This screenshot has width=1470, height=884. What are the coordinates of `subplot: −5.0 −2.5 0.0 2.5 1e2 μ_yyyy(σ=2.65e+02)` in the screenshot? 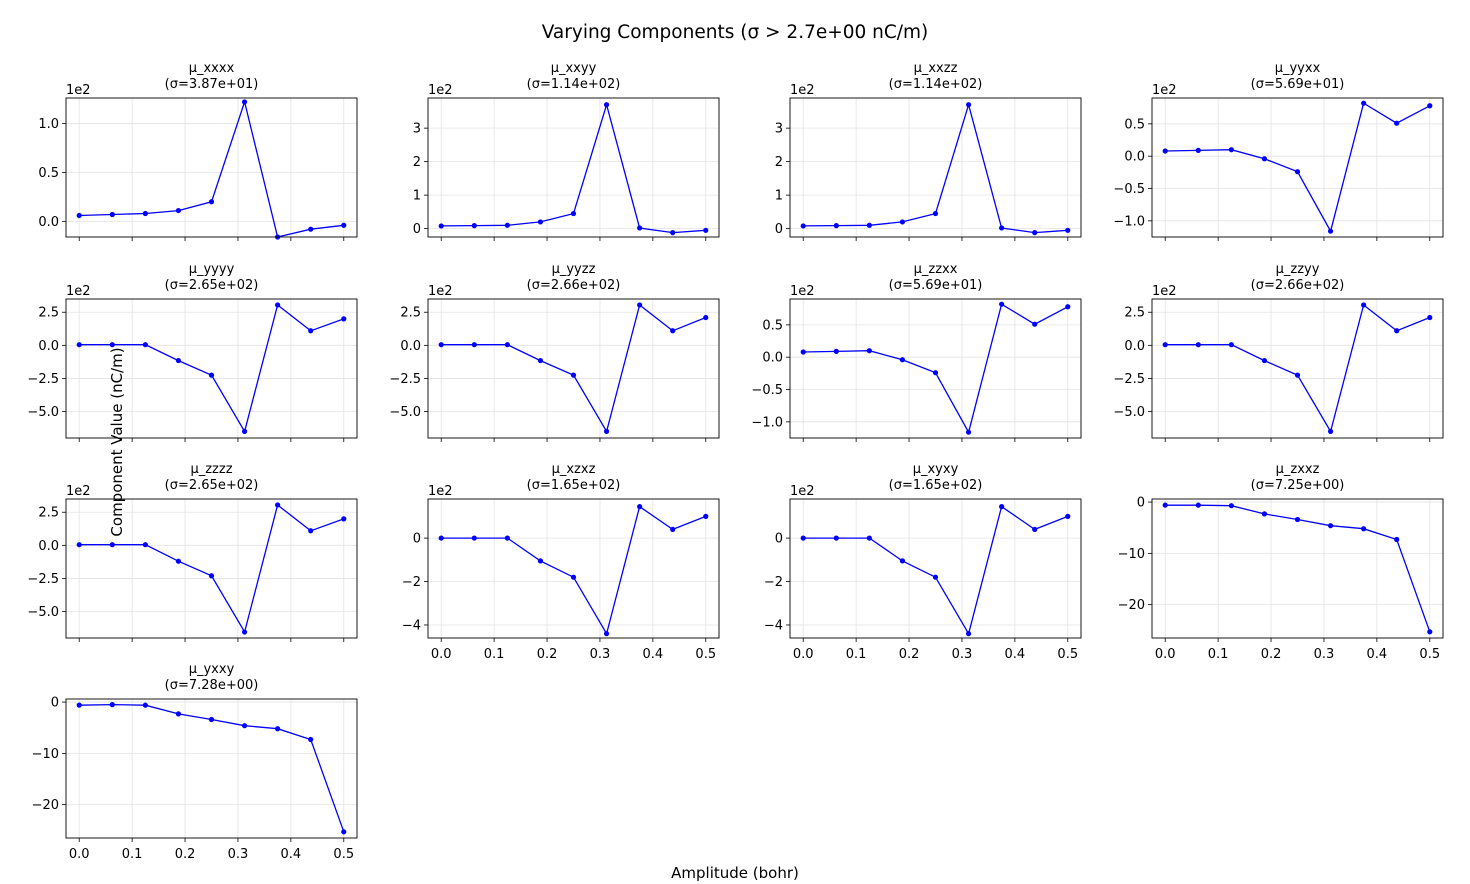 It's located at (192, 352).